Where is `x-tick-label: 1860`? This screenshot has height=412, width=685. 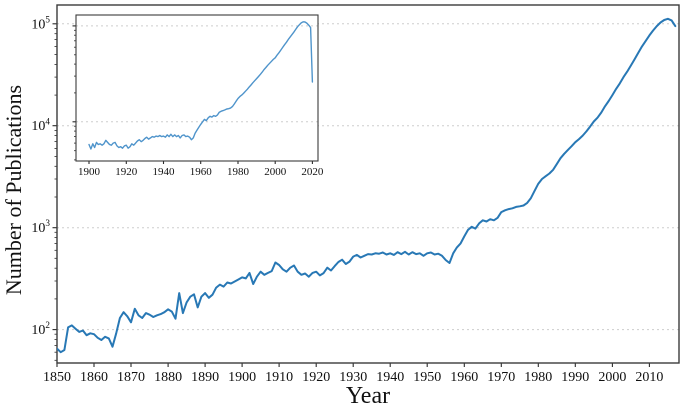 x-tick-label: 1860 is located at coordinates (94, 377).